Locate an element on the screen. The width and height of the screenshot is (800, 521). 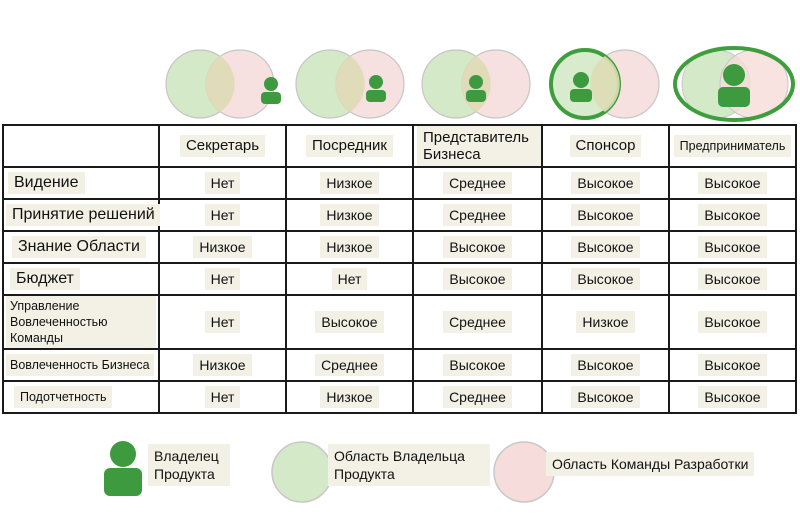
legend-owner-area-label: Область Владельца Продукта is located at coordinates (409, 465).